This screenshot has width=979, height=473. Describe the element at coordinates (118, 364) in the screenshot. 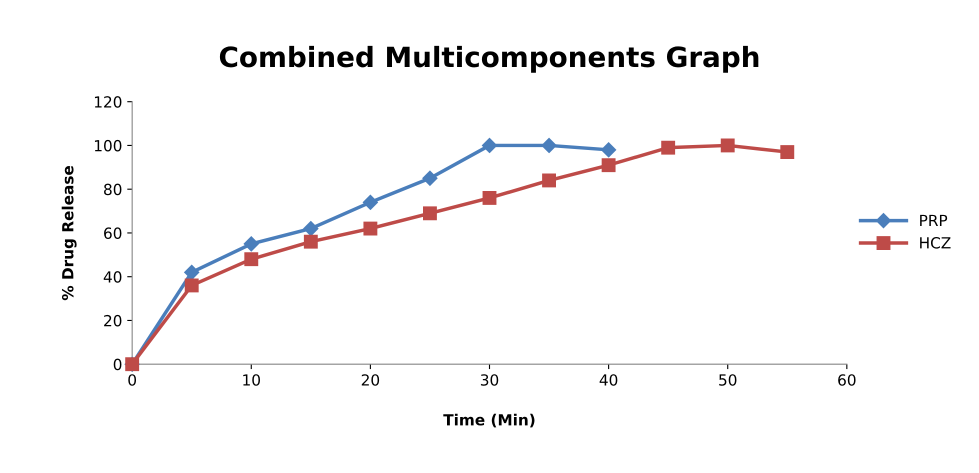

I see `y-tick-label: 0` at that location.